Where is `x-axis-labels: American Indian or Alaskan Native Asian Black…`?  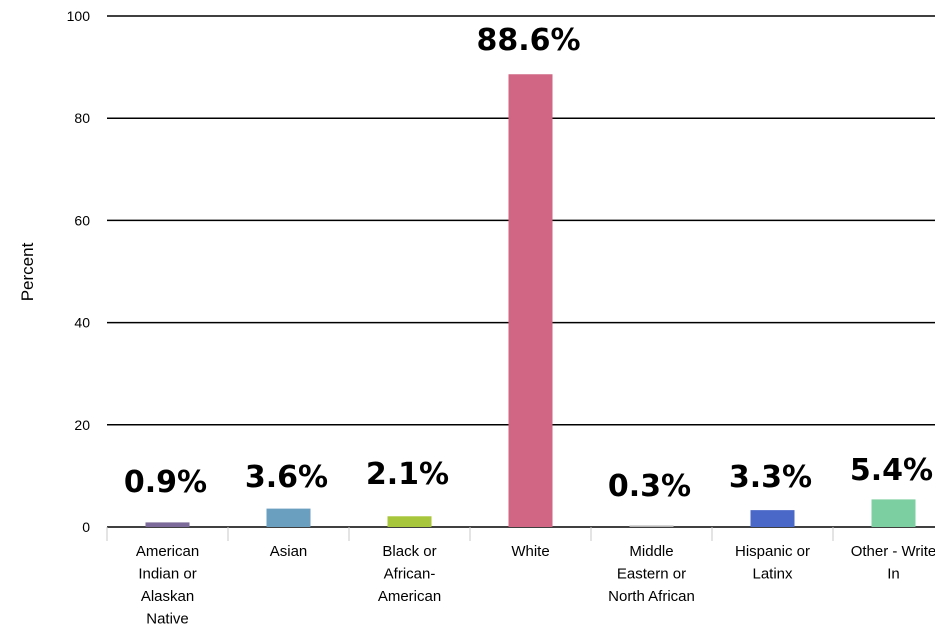 x-axis-labels: American Indian or Alaskan Native Asian Black… is located at coordinates (535, 585).